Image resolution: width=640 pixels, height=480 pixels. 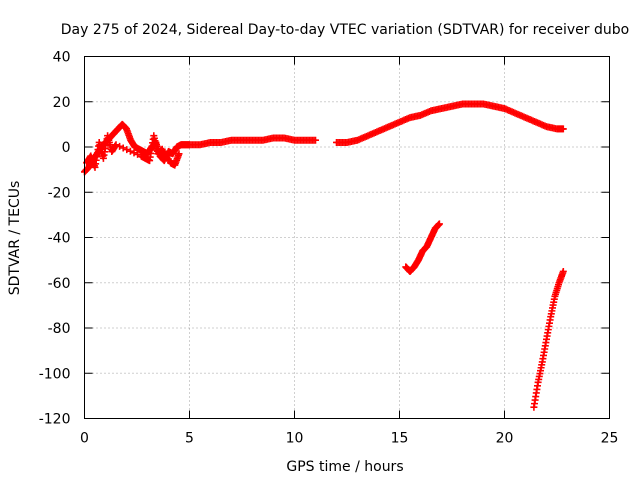 What do you see at coordinates (15, 238) in the screenshot?
I see `y-axis-label: SDTVAR / TECUs` at bounding box center [15, 238].